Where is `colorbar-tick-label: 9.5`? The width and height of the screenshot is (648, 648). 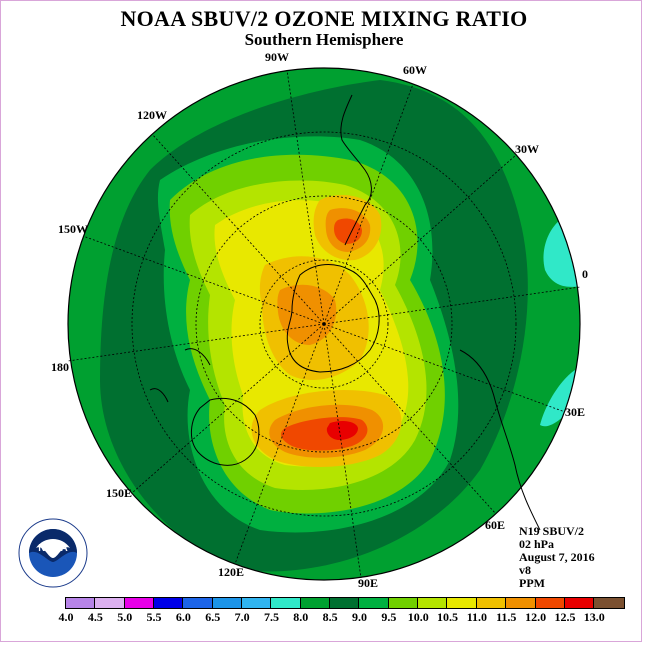 colorbar-tick-label: 9.5 is located at coordinates (389, 617).